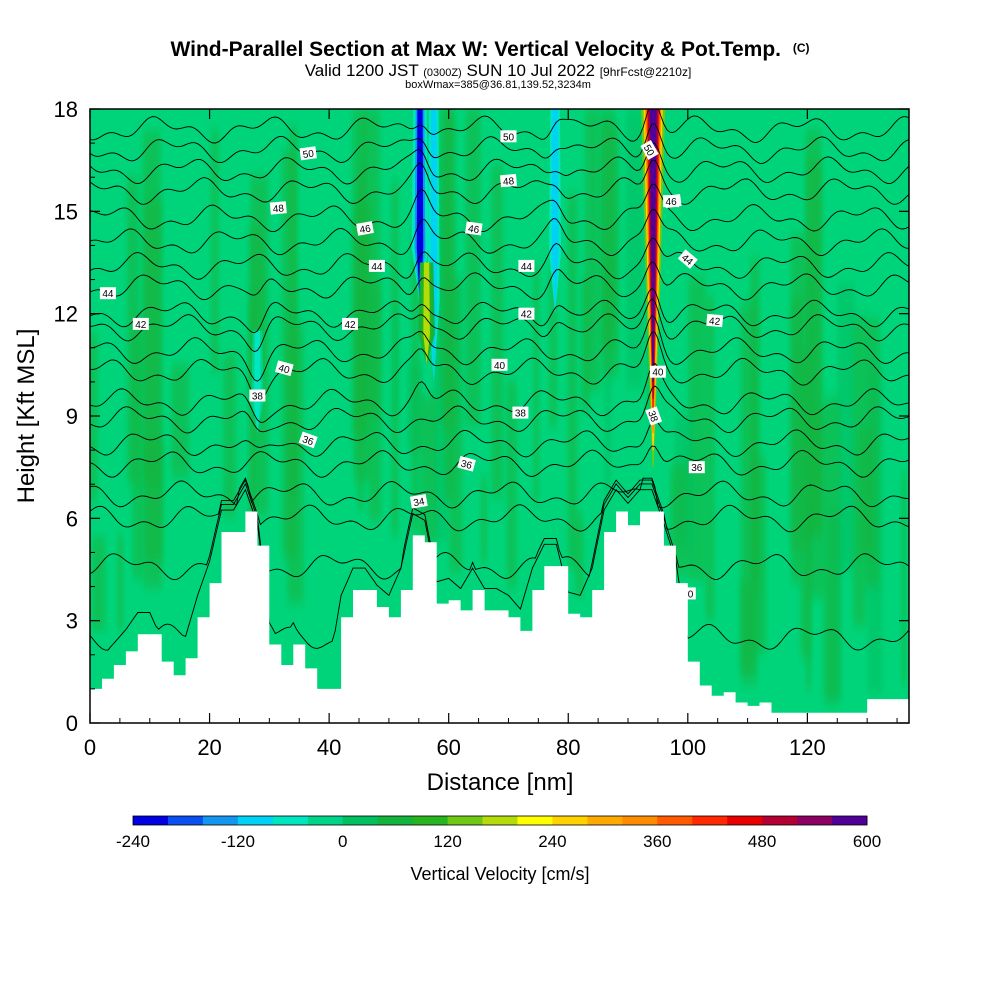 The image size is (1000, 1000). I want to click on x-tick-label: 0, so click(90, 747).